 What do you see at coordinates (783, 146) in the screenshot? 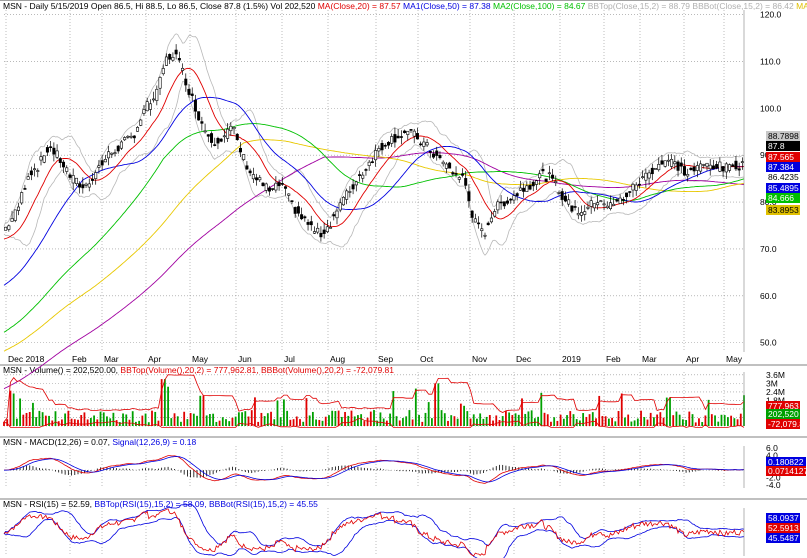
I see `price-tag` at bounding box center [783, 146].